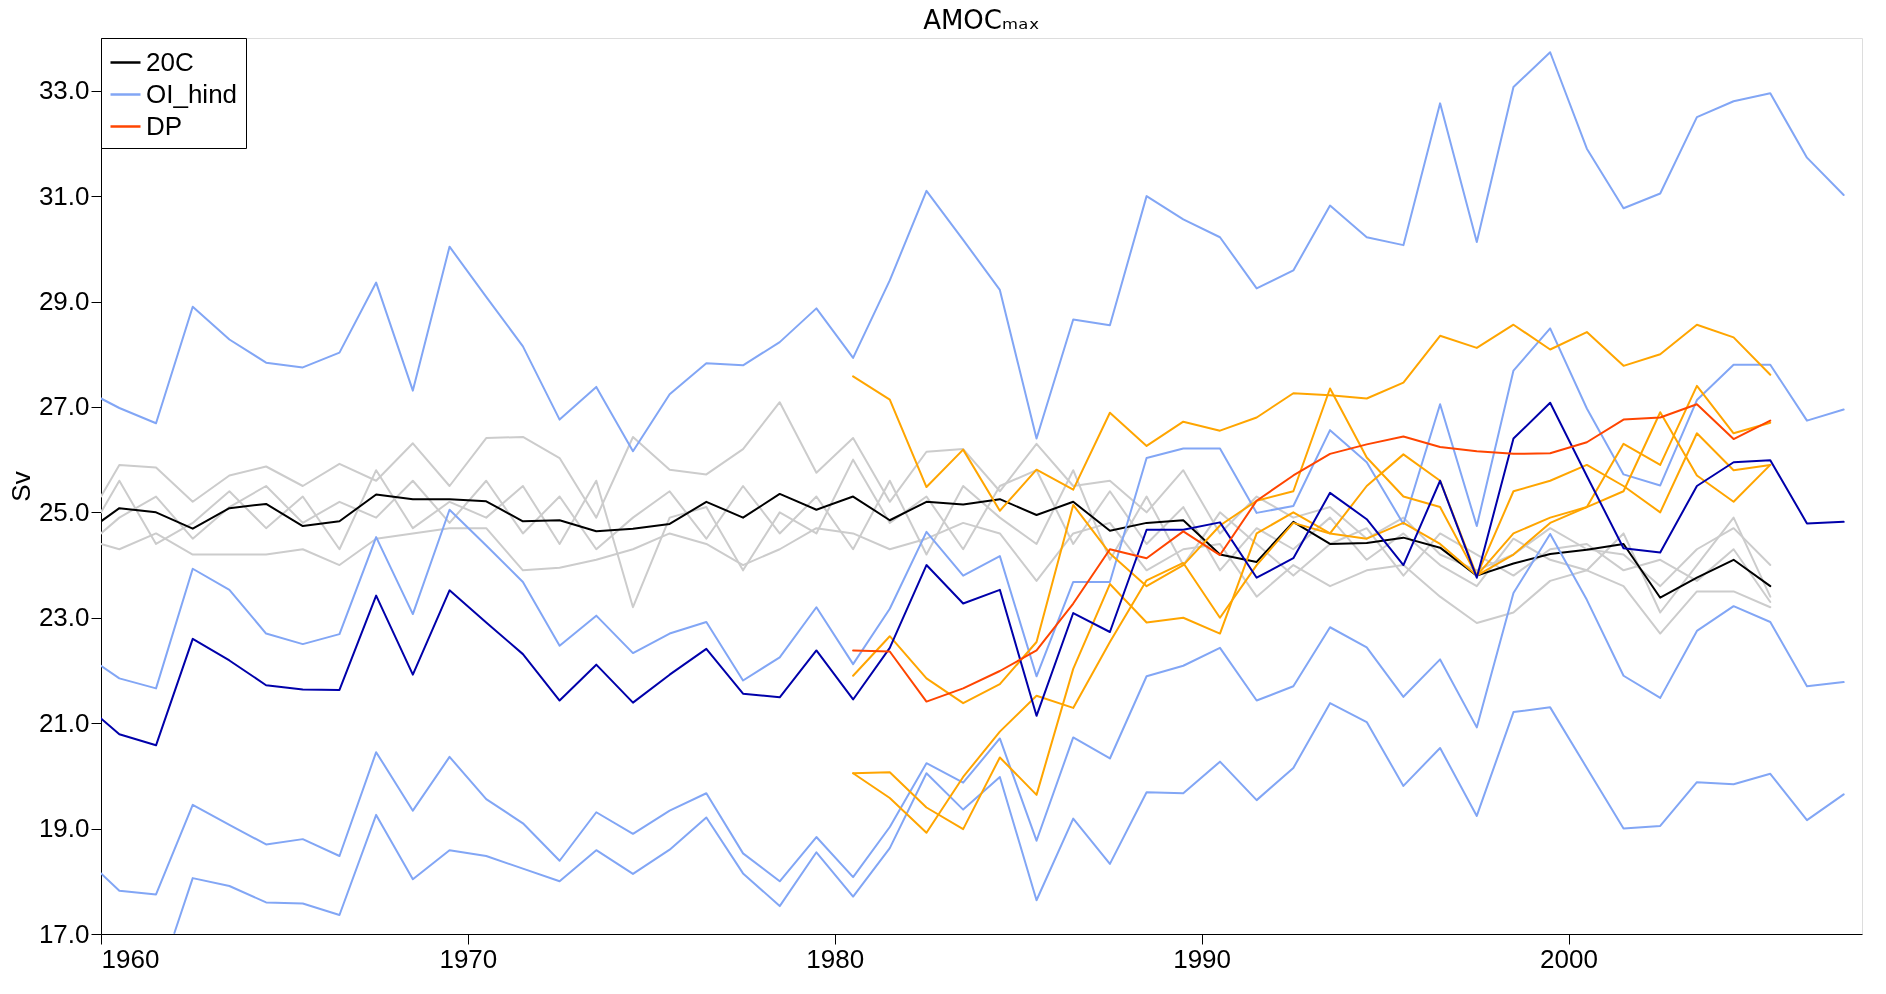  Describe the element at coordinates (20, 486) in the screenshot. I see `y-axis-title: Sv` at that location.